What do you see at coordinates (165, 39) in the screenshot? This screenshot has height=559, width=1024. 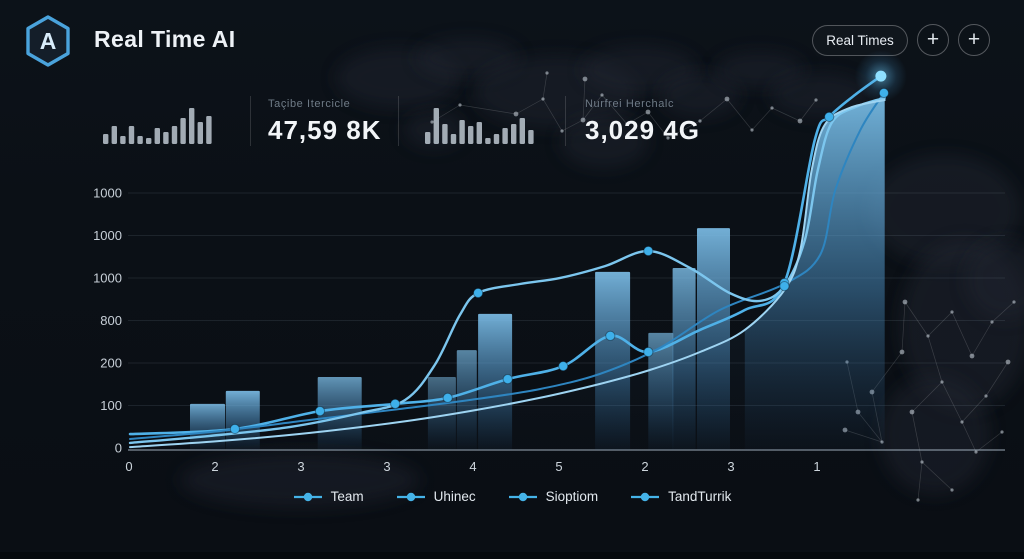 I see `page-title: Real Time AI` at bounding box center [165, 39].